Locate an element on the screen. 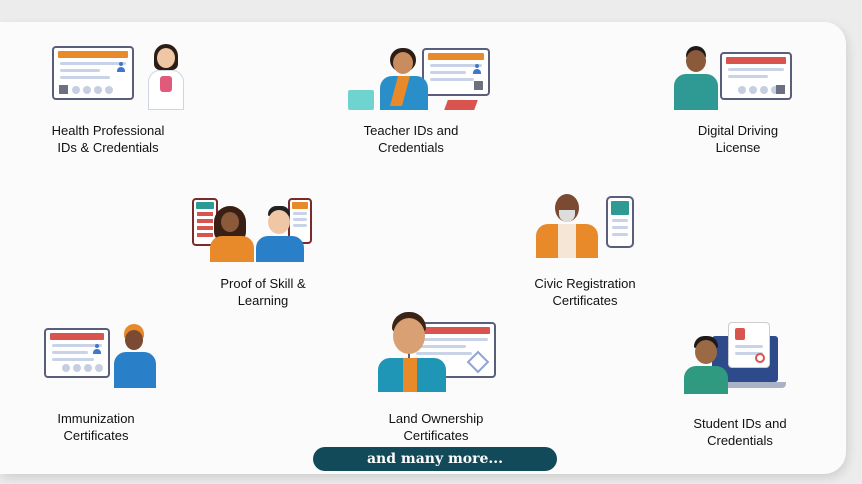 This screenshot has width=862, height=484. man-learner-illustration-icon is located at coordinates (279, 234).